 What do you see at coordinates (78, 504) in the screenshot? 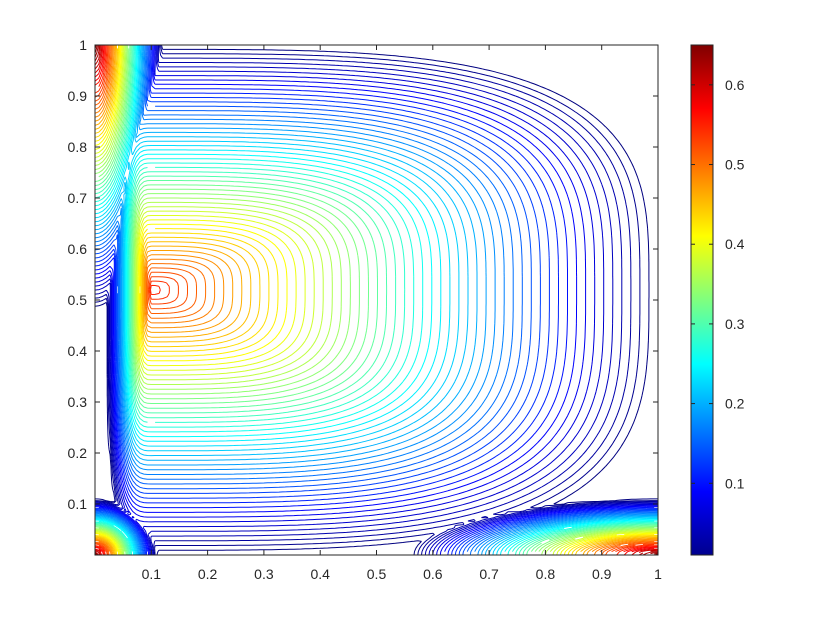
I see `y-tick-label: 0.1` at bounding box center [78, 504].